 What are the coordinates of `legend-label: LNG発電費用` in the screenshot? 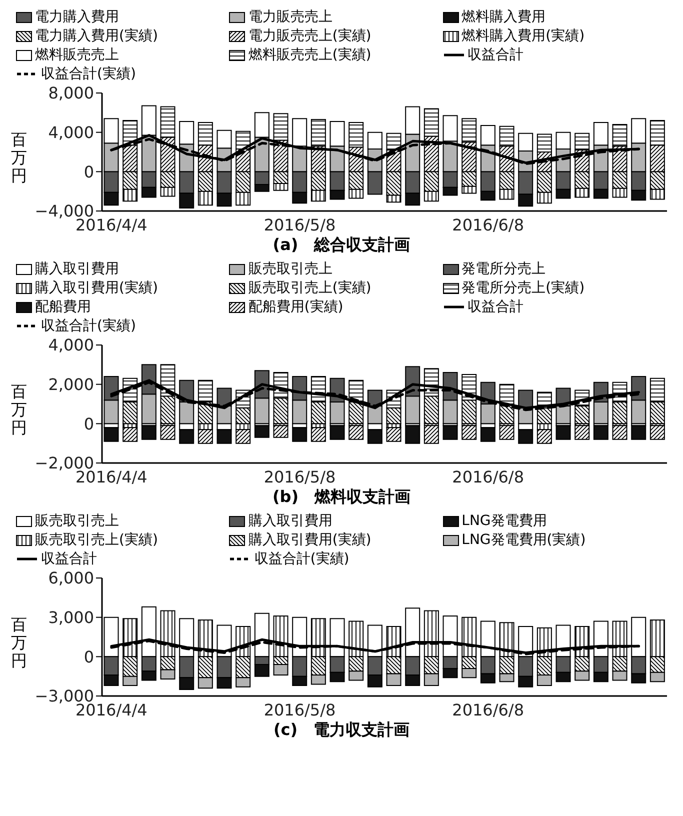 It's located at (504, 521).